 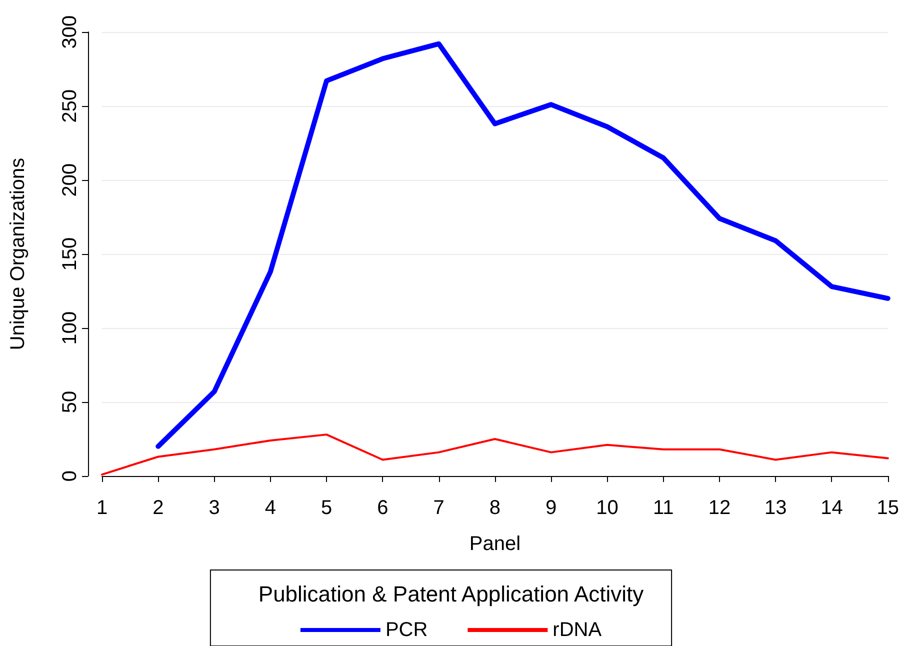 What do you see at coordinates (831, 508) in the screenshot?
I see `x-tick-label: 14` at bounding box center [831, 508].